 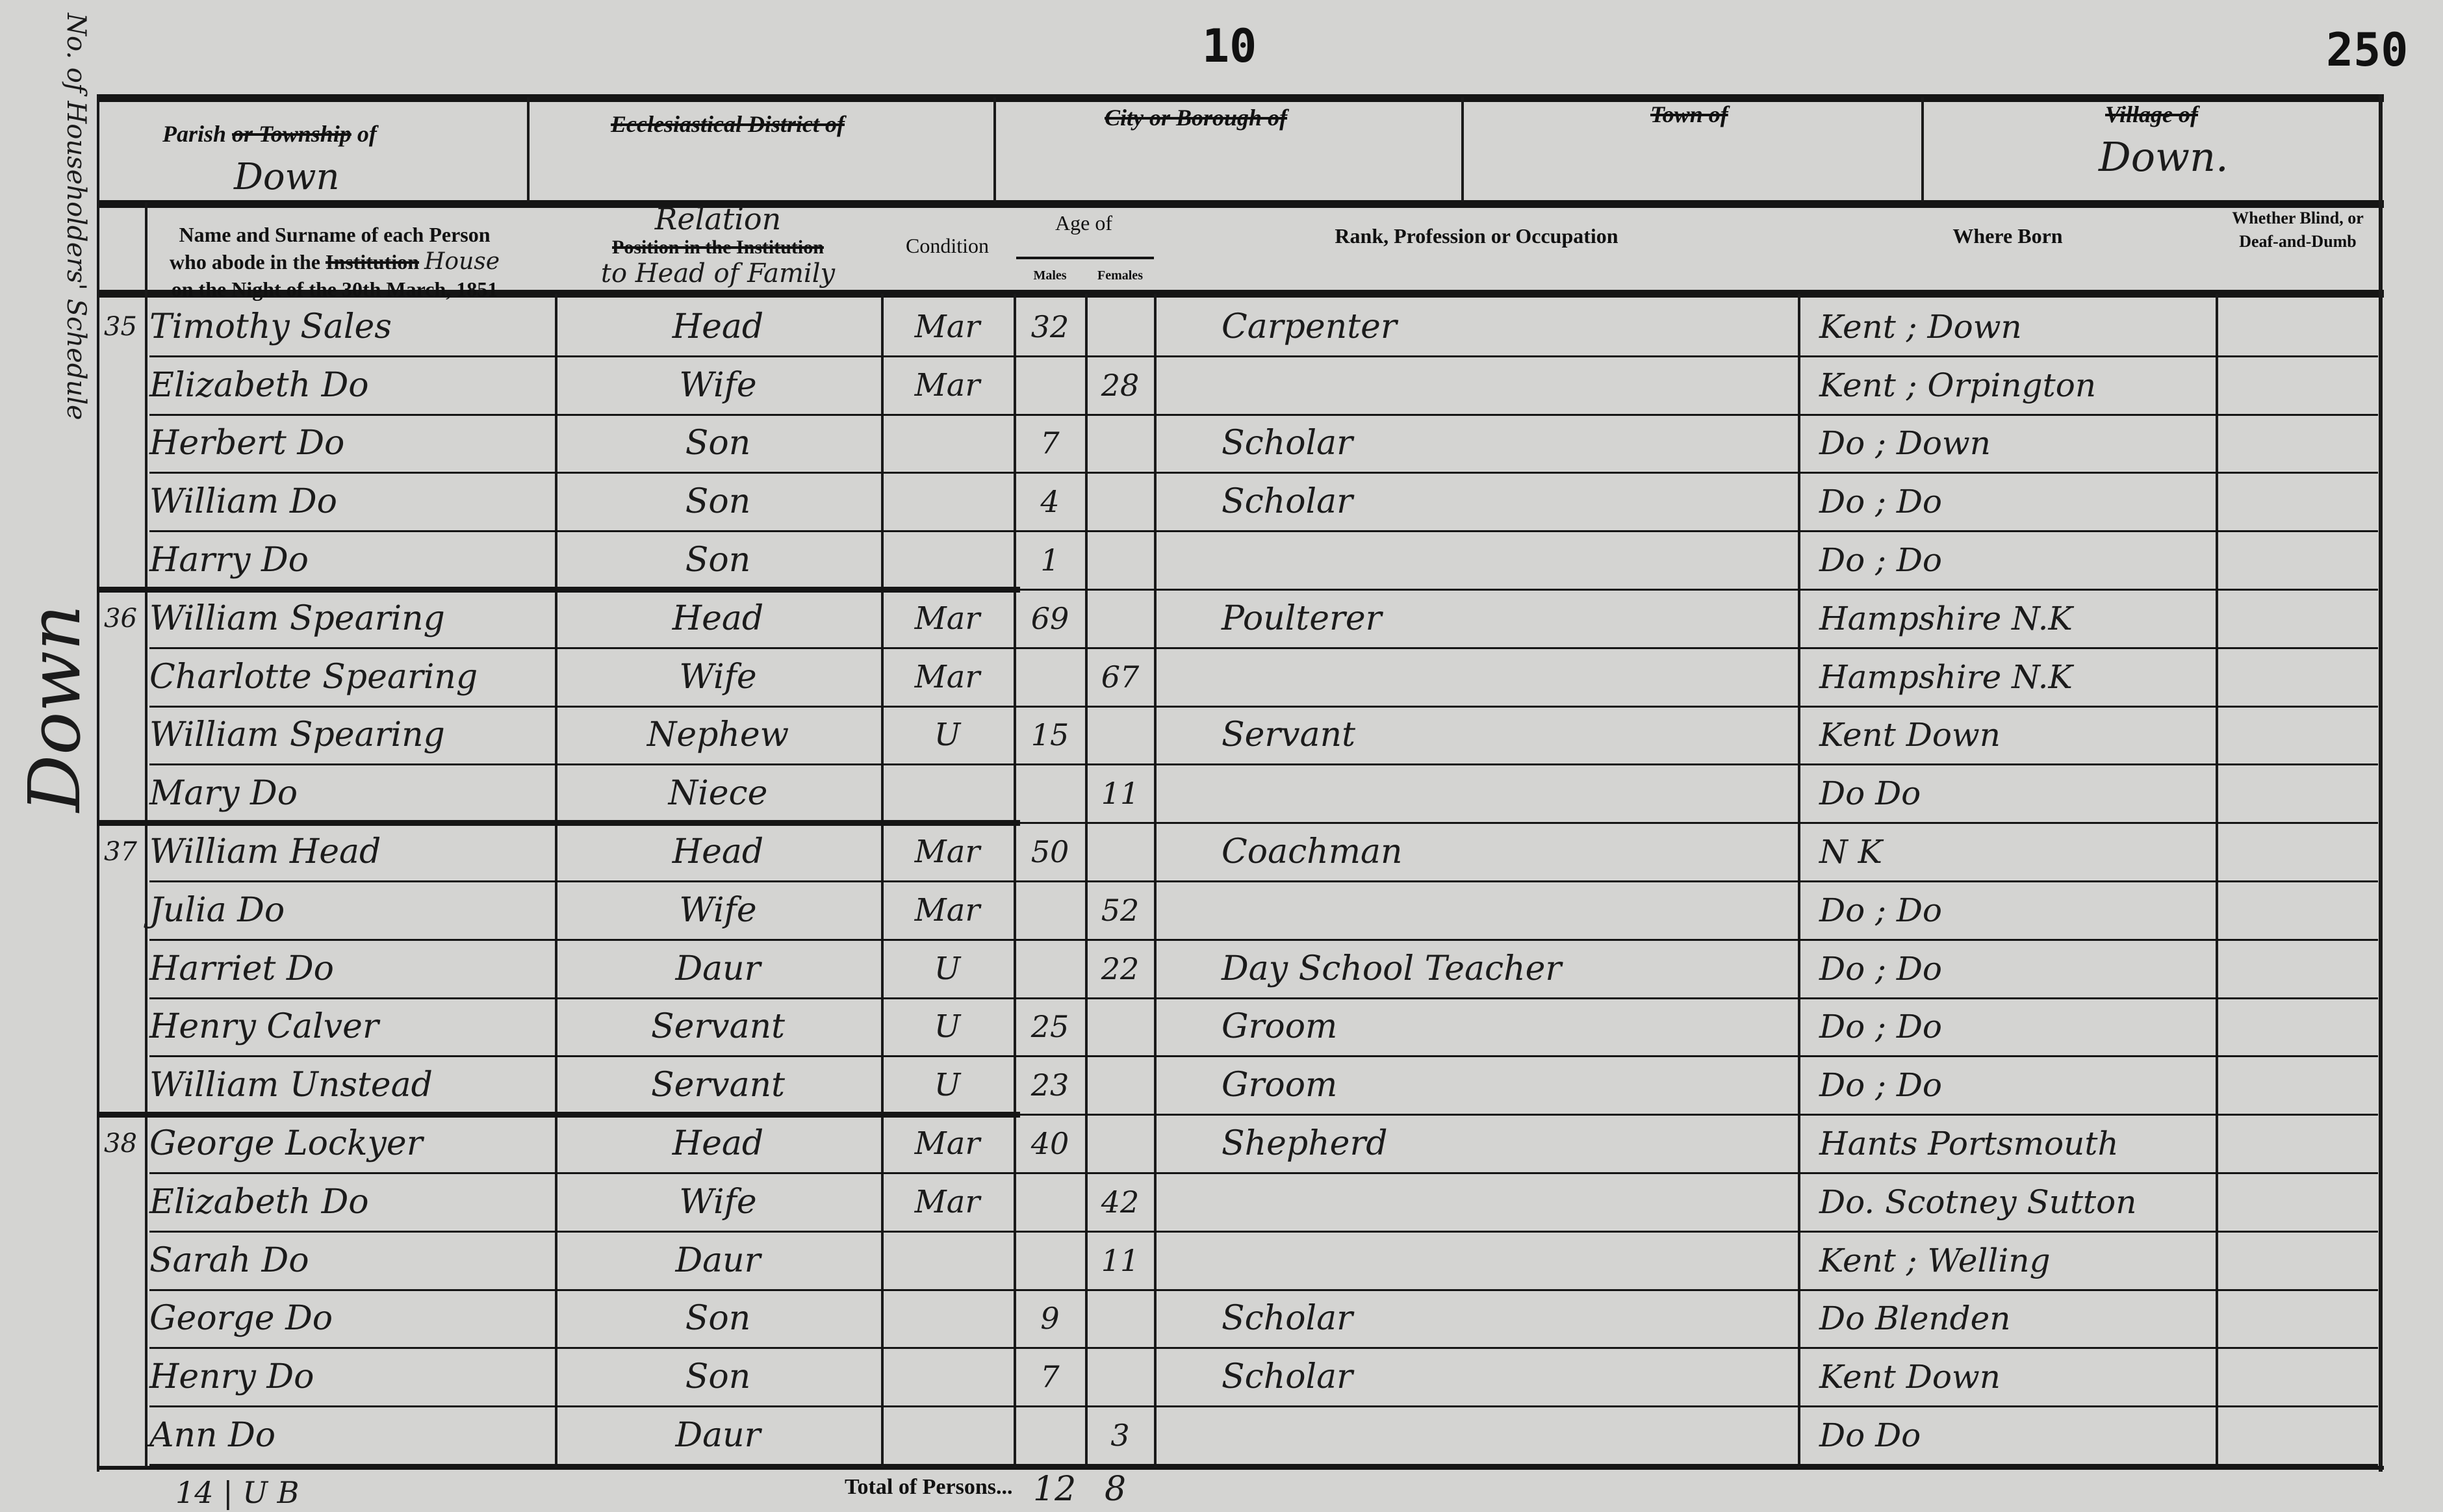 What do you see at coordinates (270, 326) in the screenshot?
I see `cell-name: Timothy Sales` at bounding box center [270, 326].